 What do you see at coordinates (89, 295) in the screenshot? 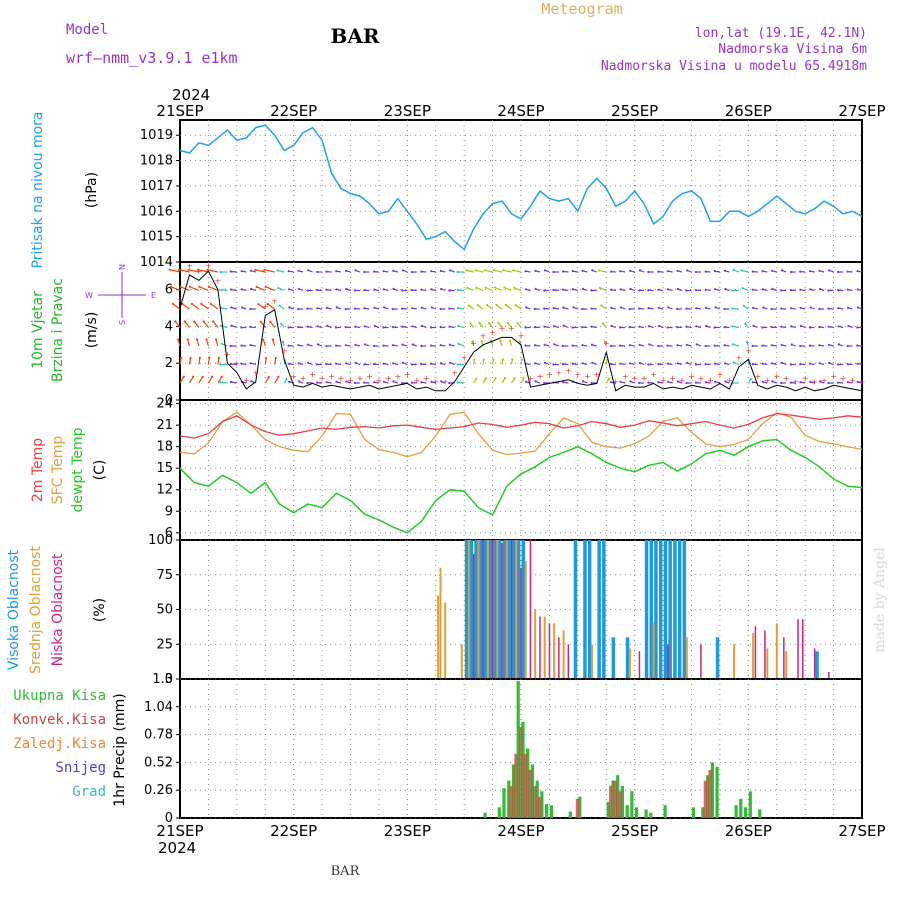
I see `compass-west: W` at bounding box center [89, 295].